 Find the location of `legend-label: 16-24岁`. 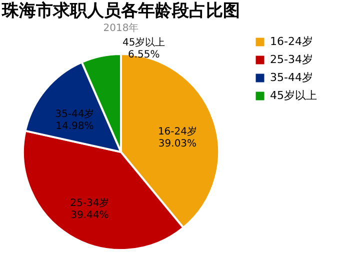

legend-label: 16-24岁 is located at coordinates (291, 41).